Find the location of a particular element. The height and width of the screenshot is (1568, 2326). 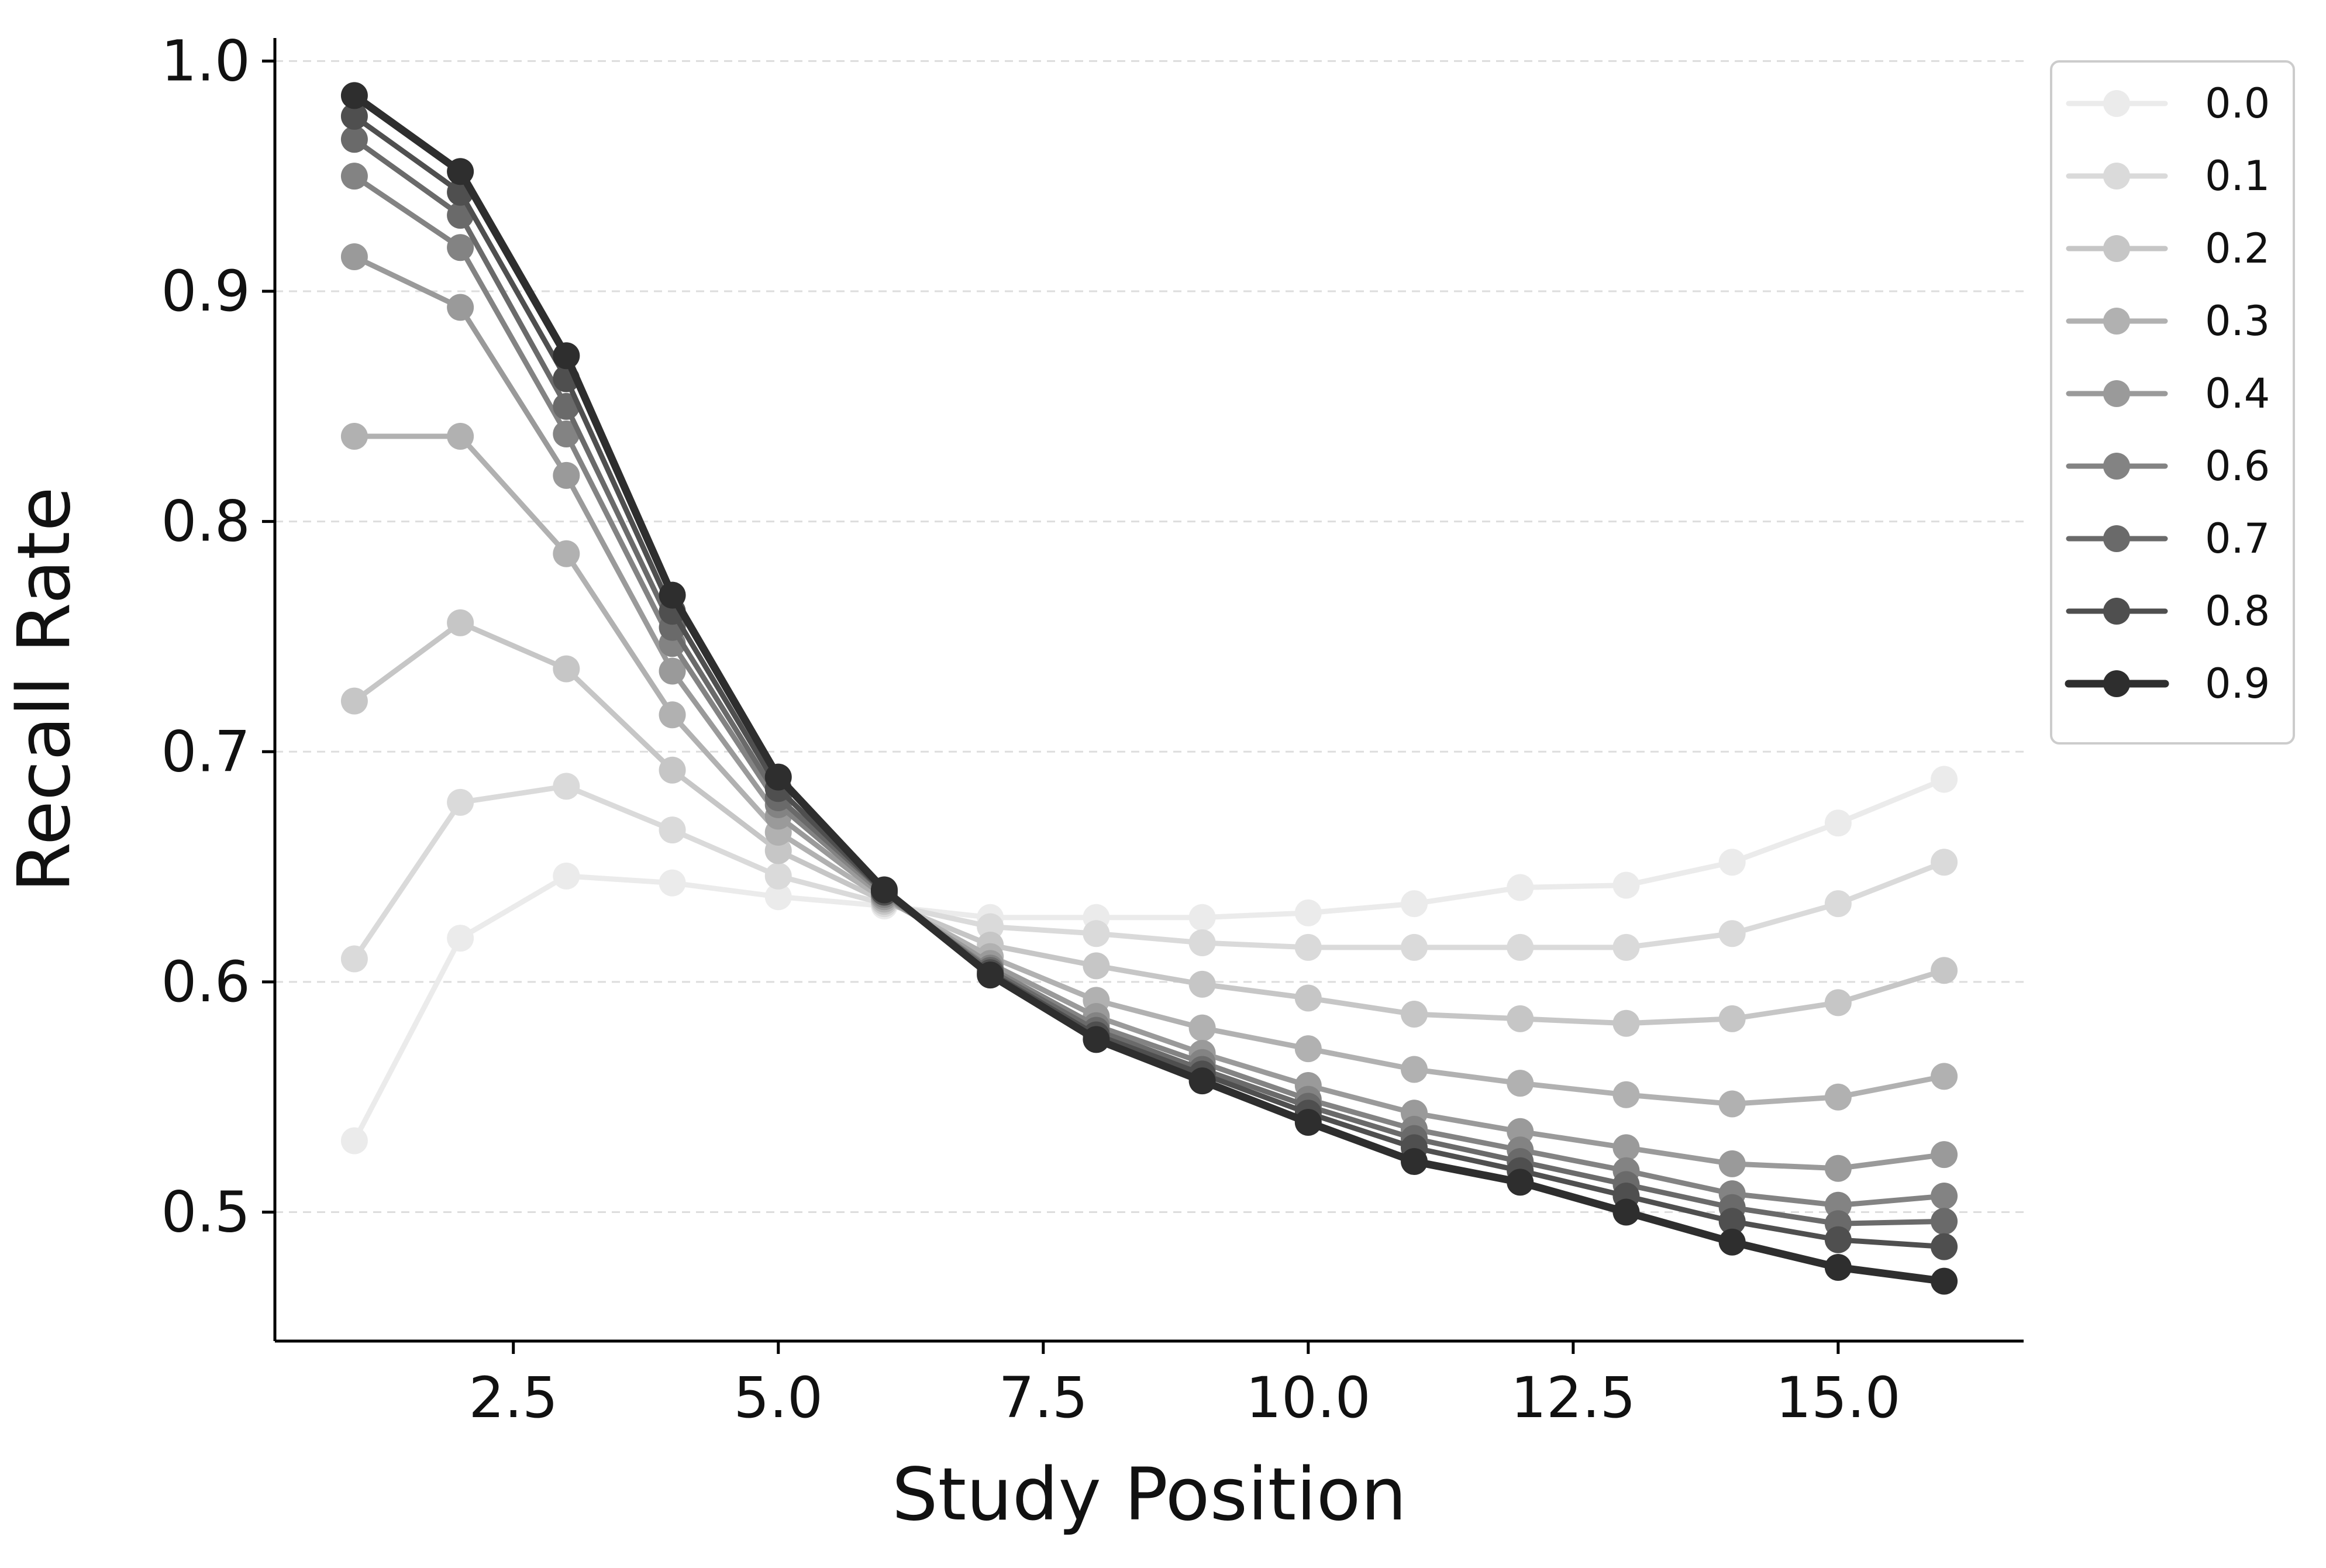

y-tick-label: 0.9 is located at coordinates (205, 291).